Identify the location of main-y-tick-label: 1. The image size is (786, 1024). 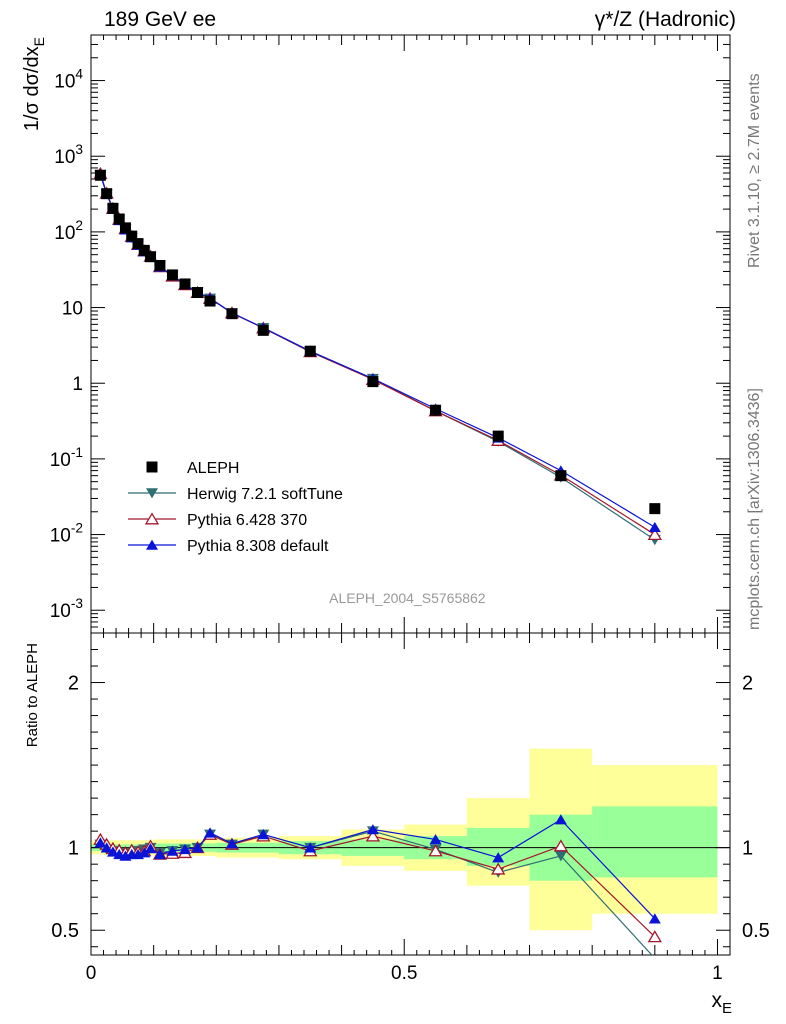
(77, 384).